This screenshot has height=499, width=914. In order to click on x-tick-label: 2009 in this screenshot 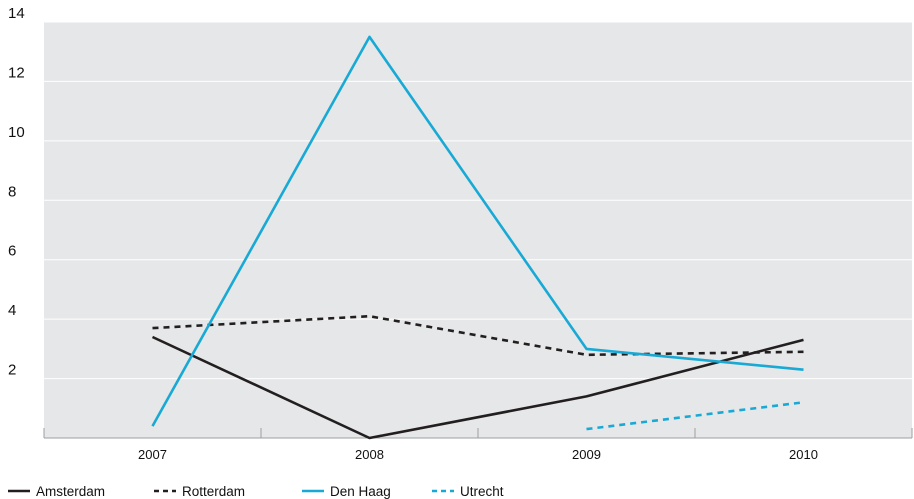, I will do `click(586, 454)`.